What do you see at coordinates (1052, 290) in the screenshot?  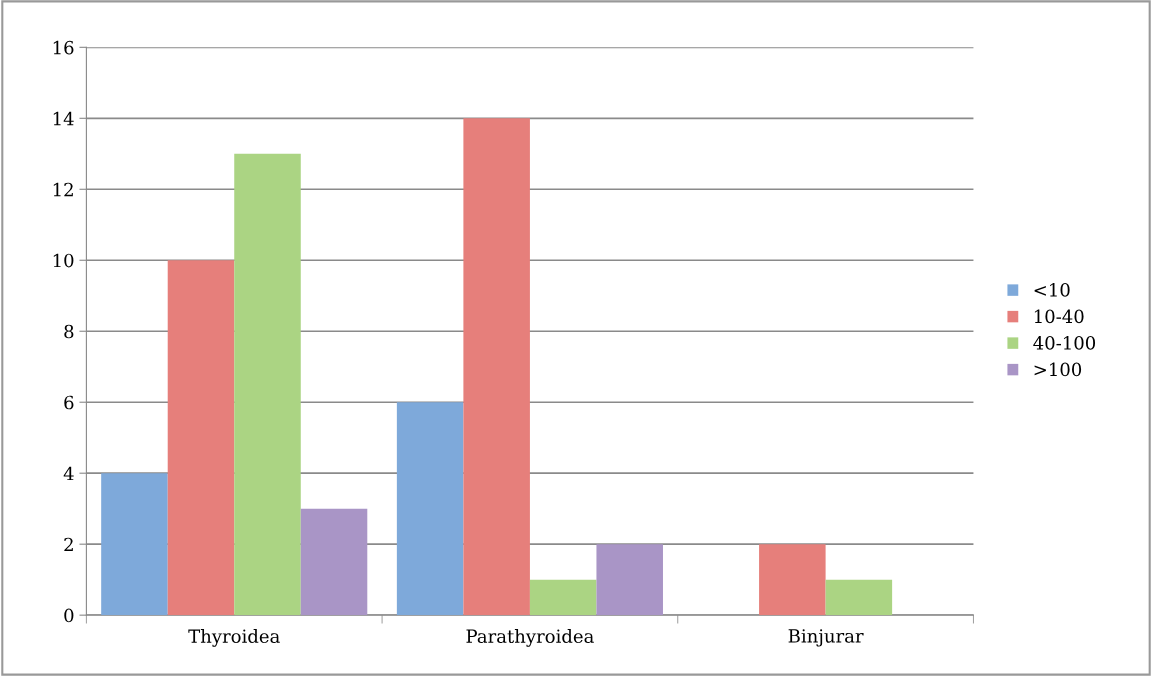 I see `legend-label: <10` at bounding box center [1052, 290].